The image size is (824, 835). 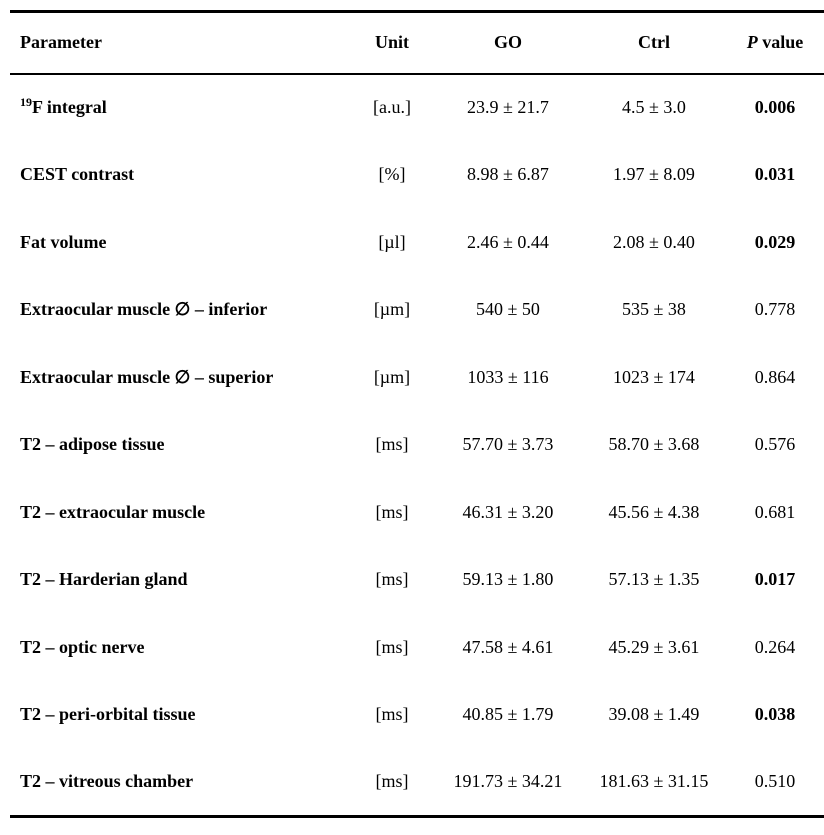 What do you see at coordinates (508, 309) in the screenshot?
I see `cell-go-value: 540 ± 50` at bounding box center [508, 309].